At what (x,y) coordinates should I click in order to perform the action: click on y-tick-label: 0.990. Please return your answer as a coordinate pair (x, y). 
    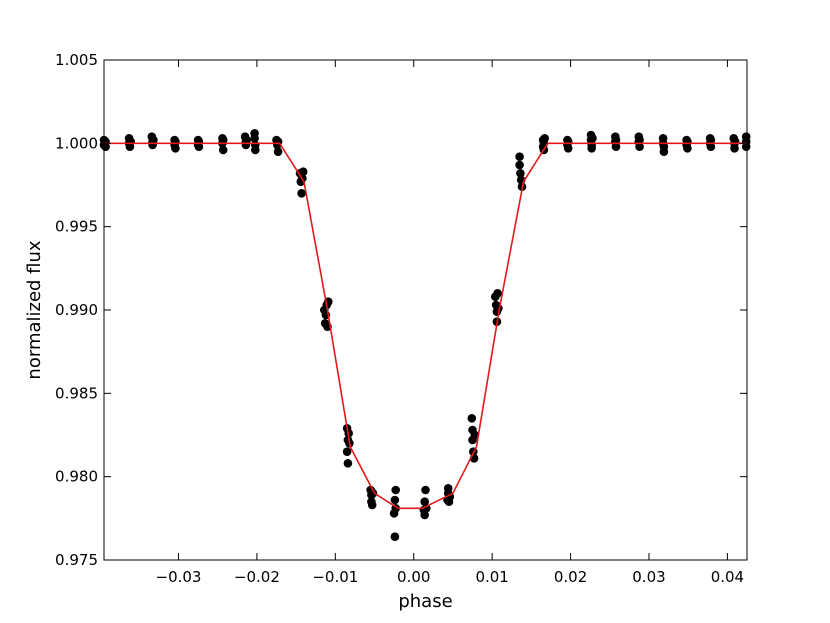
    Looking at the image, I should click on (76, 310).